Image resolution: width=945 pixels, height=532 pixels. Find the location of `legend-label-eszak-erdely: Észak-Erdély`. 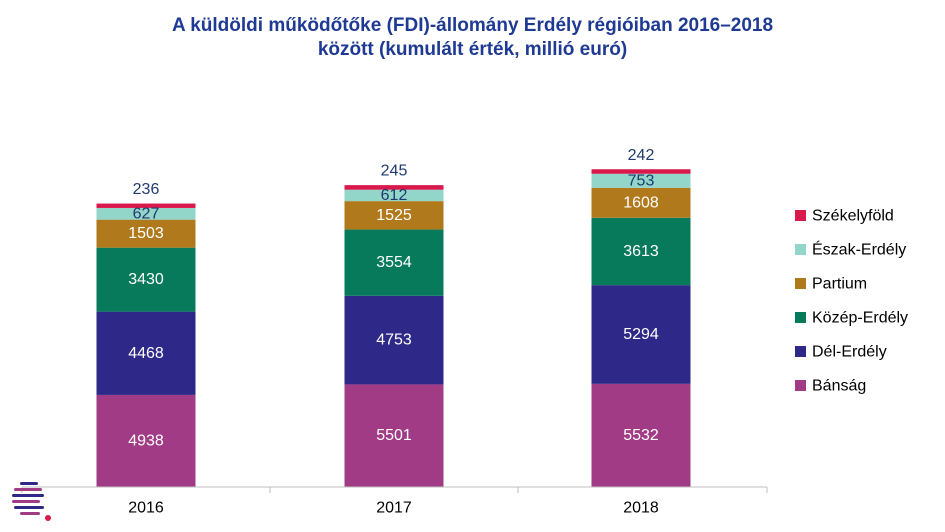

legend-label-eszak-erdely: Észak-Erdély is located at coordinates (859, 249).